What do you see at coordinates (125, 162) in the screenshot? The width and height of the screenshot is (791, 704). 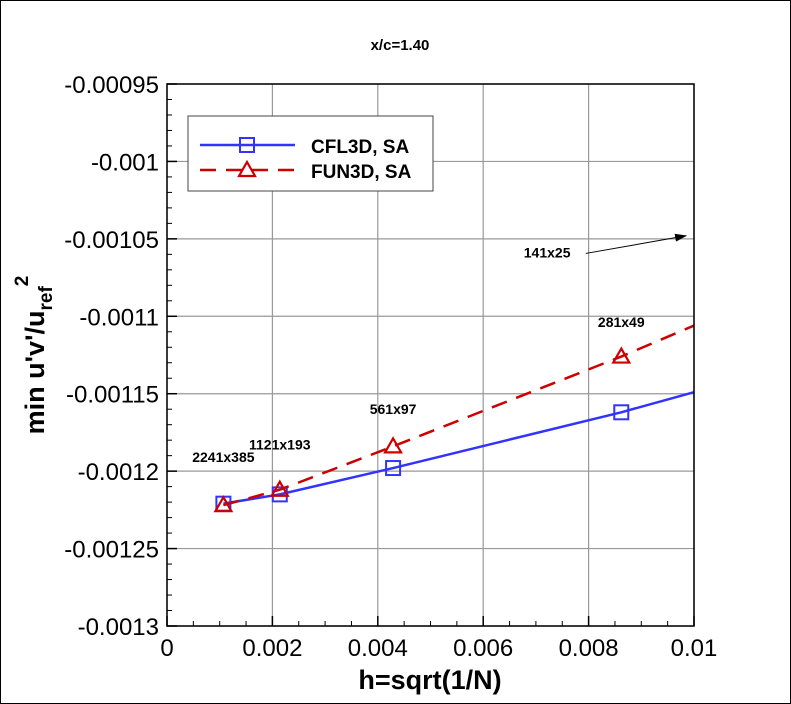 I see `y-tick-label: -0.001` at bounding box center [125, 162].